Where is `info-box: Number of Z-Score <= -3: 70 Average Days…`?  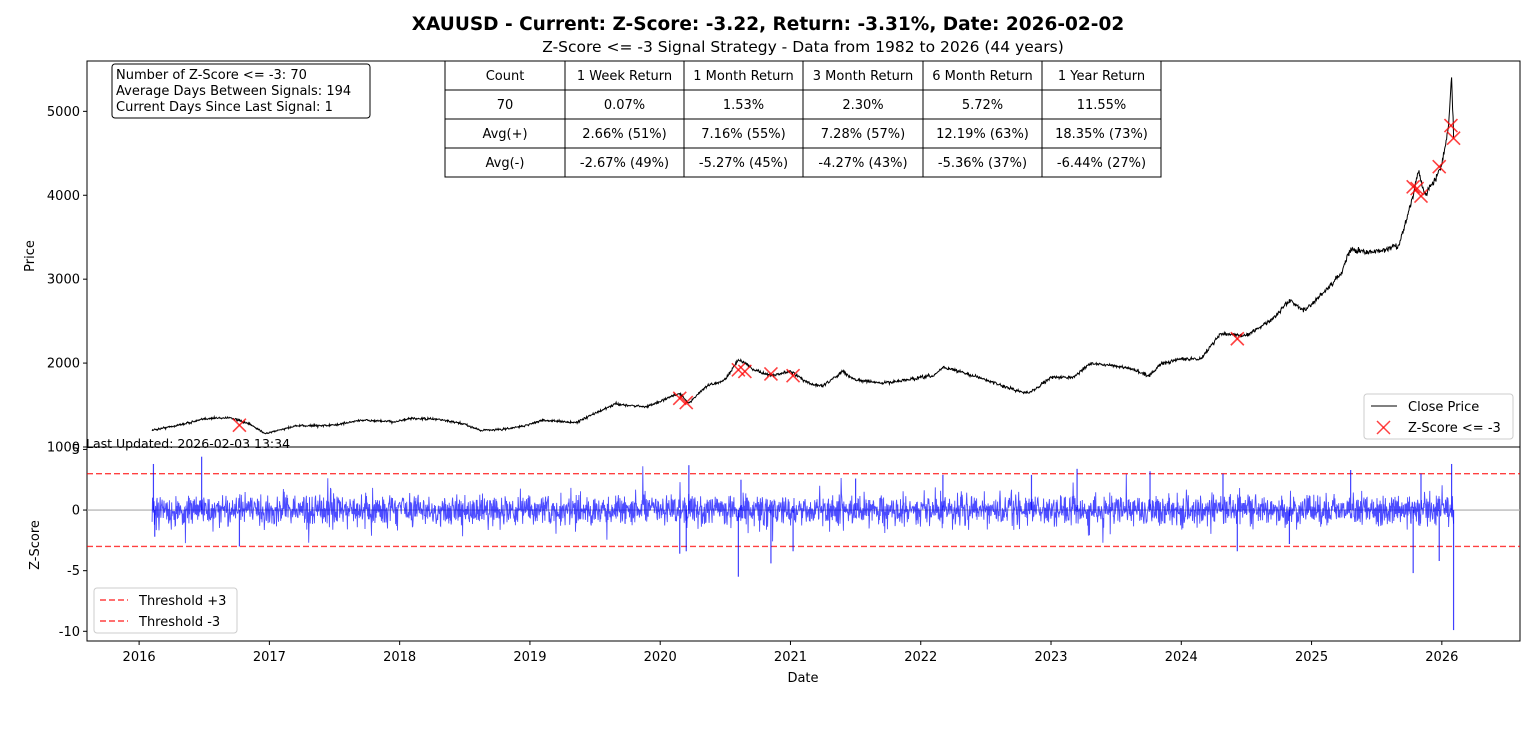 info-box: Number of Z-Score <= -3: 70 Average Days… is located at coordinates (241, 91).